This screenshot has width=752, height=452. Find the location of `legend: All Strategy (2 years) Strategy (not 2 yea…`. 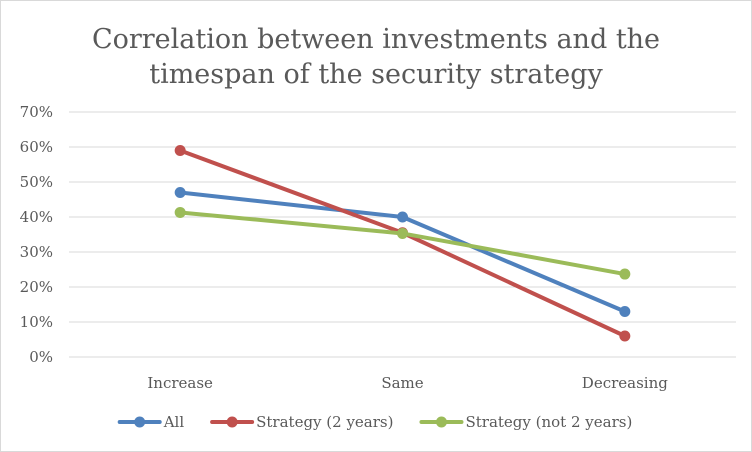

legend: All Strategy (2 years) Strategy (not 2 yea… is located at coordinates (374, 422).